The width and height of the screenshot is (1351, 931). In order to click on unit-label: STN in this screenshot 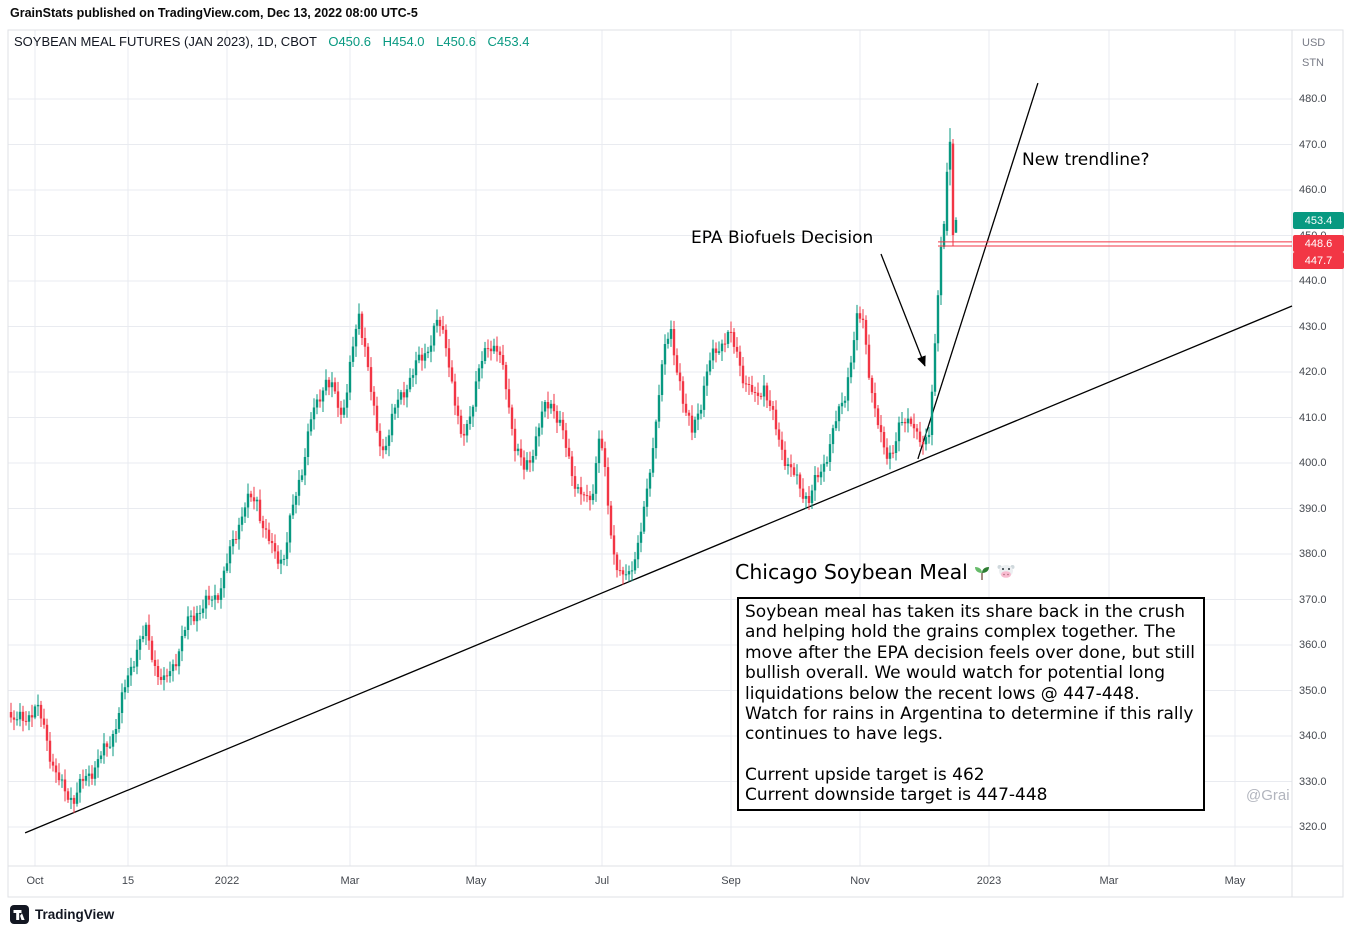, I will do `click(1313, 63)`.